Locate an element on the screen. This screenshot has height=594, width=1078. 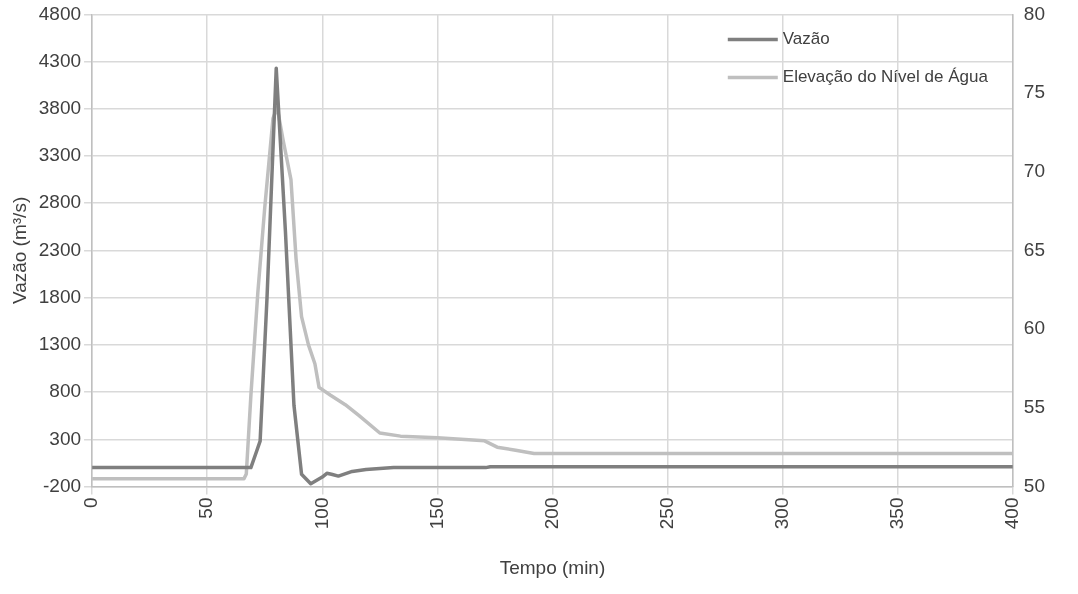
x-tick-label: 100 is located at coordinates (321, 513).